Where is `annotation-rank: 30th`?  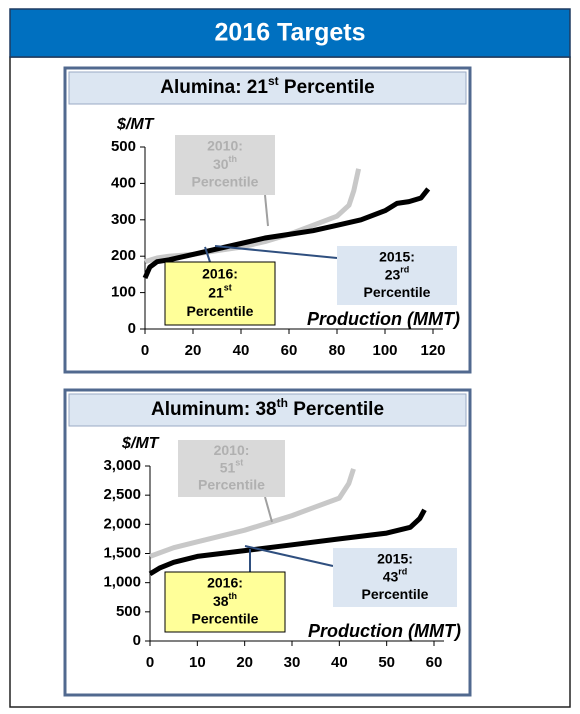 annotation-rank: 30th is located at coordinates (225, 162).